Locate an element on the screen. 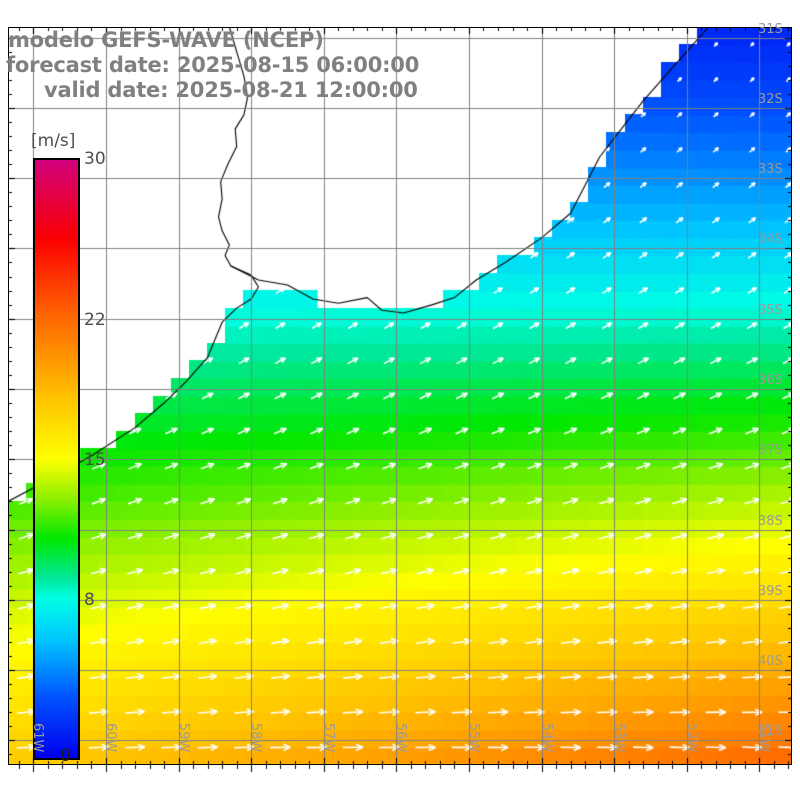 The height and width of the screenshot is (800, 800). longitude-label-53W: 53W is located at coordinates (619, 738).